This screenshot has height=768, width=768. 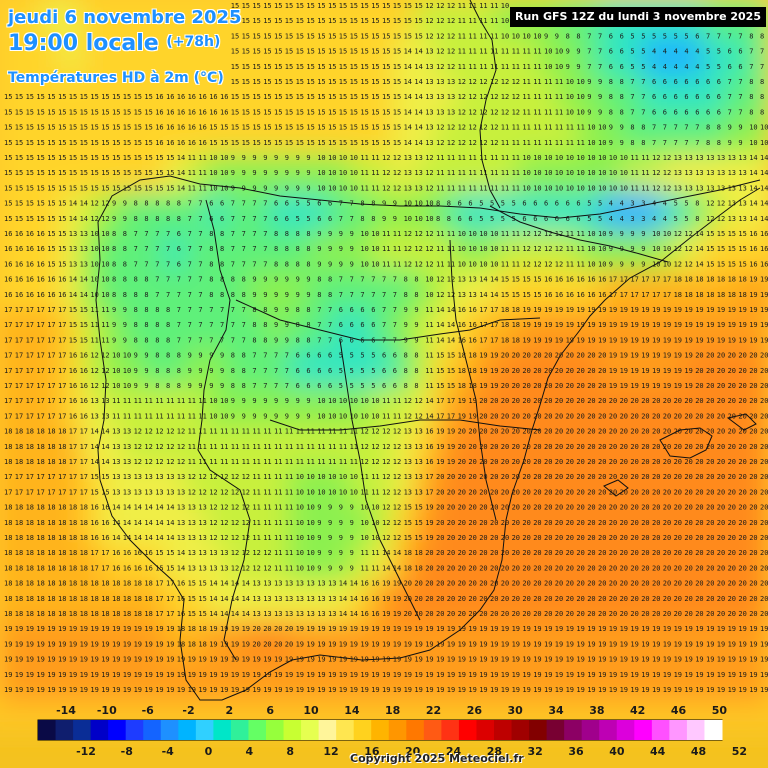 What do you see at coordinates (362, 730) in the screenshot?
I see `legend-swatch` at bounding box center [362, 730].